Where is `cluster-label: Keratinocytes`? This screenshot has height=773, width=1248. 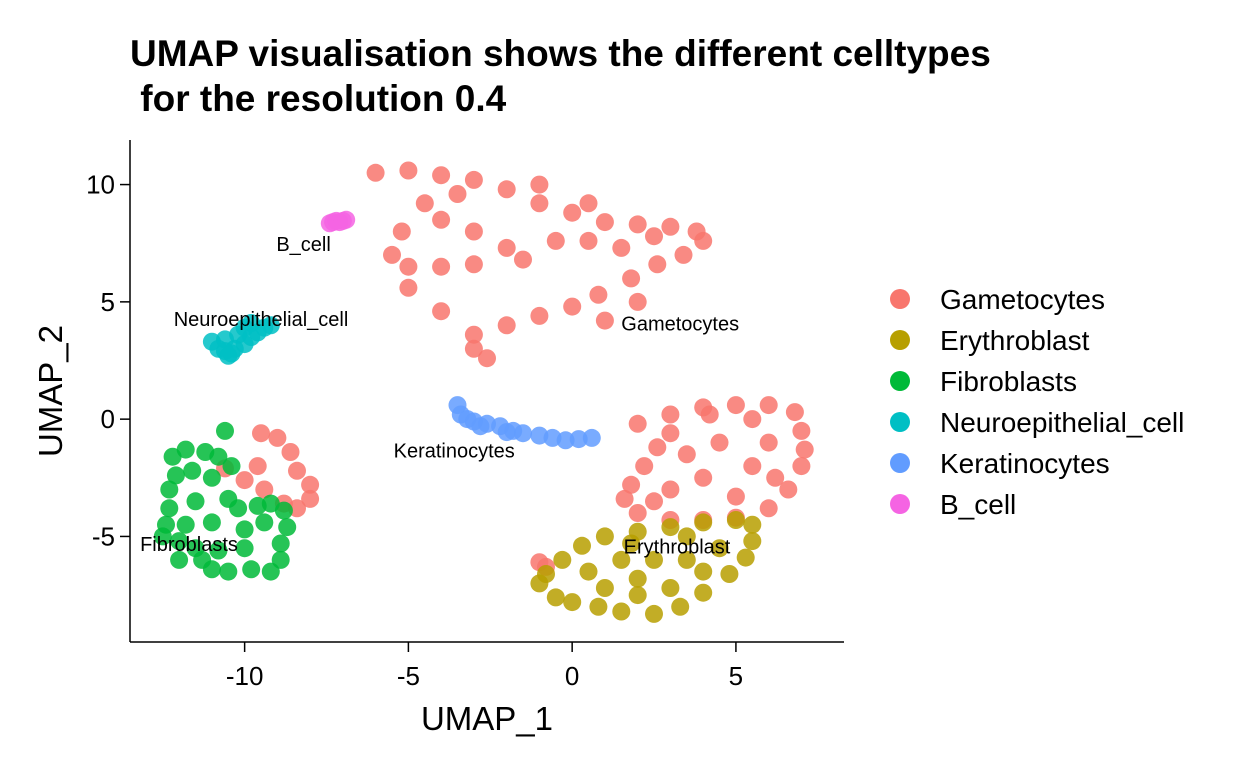
cluster-label: Keratinocytes is located at coordinates (454, 451).